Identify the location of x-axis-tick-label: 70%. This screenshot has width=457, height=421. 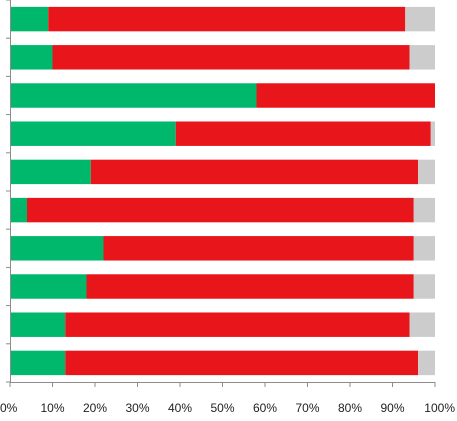
(307, 408).